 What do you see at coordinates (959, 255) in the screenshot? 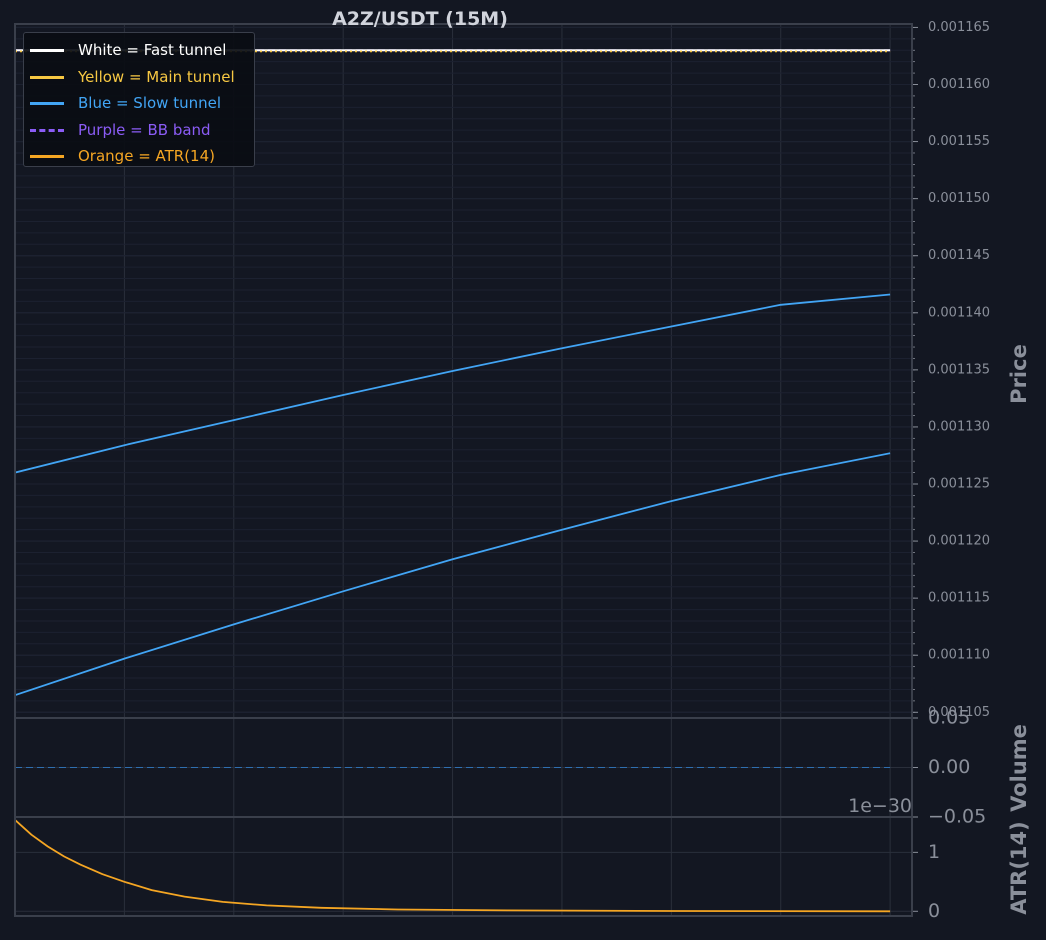
I see `price-ytick-label: 0.001145` at bounding box center [959, 255].